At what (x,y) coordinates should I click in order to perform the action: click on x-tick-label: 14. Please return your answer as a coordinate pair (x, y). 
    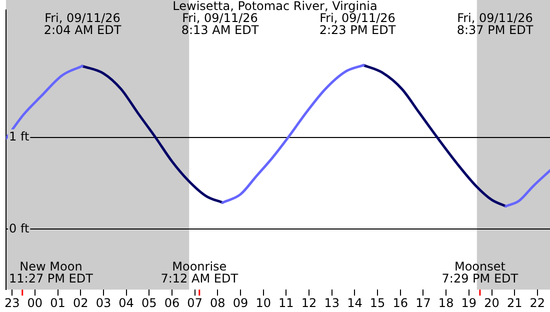
    Looking at the image, I should click on (354, 303).